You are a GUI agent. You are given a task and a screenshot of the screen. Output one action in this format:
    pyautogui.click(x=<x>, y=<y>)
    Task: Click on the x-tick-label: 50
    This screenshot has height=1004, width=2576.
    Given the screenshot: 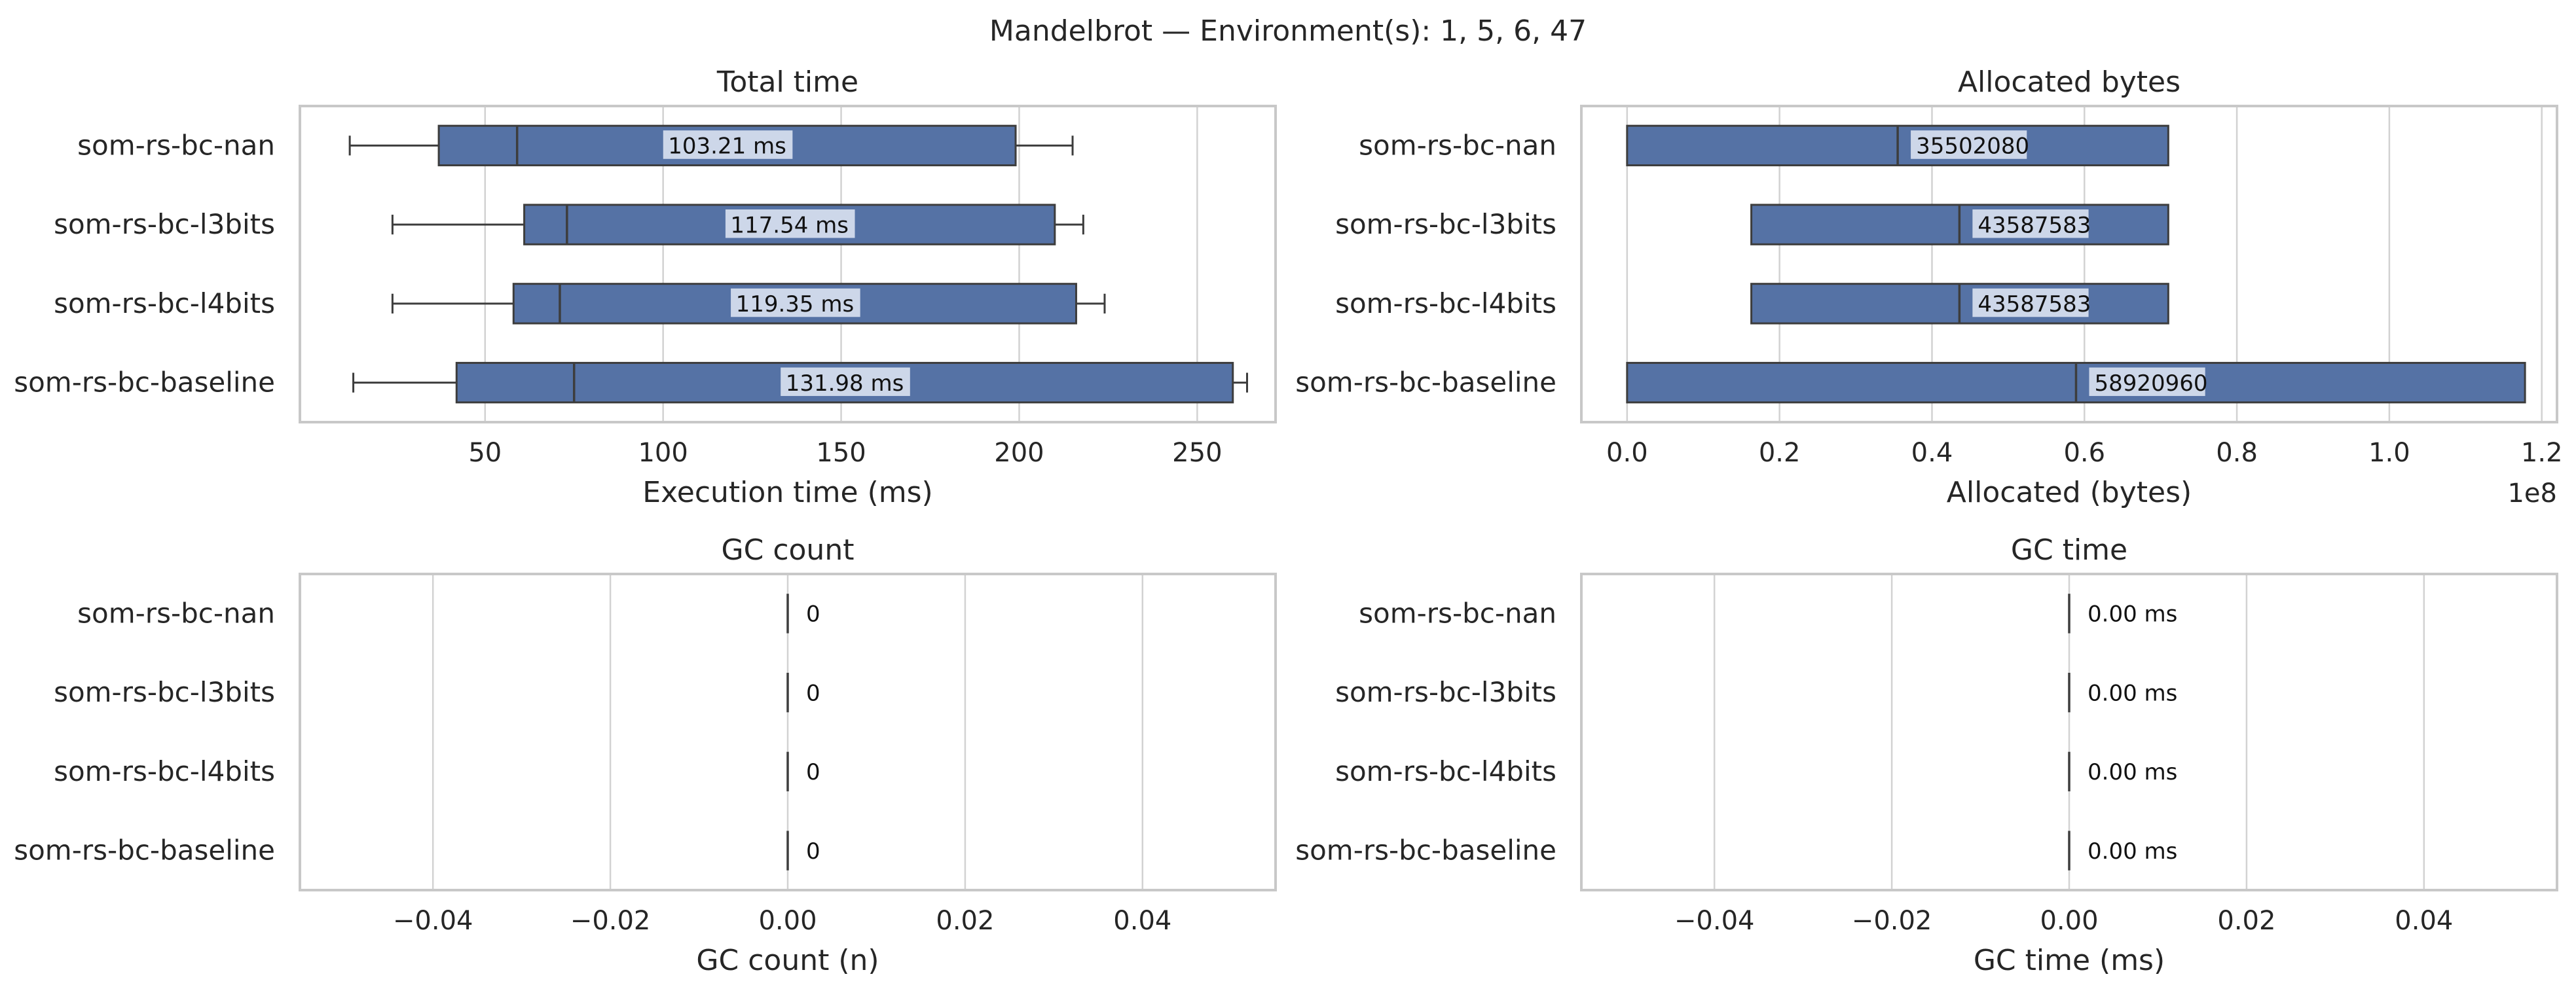 What is the action you would take?
    pyautogui.click(x=485, y=453)
    